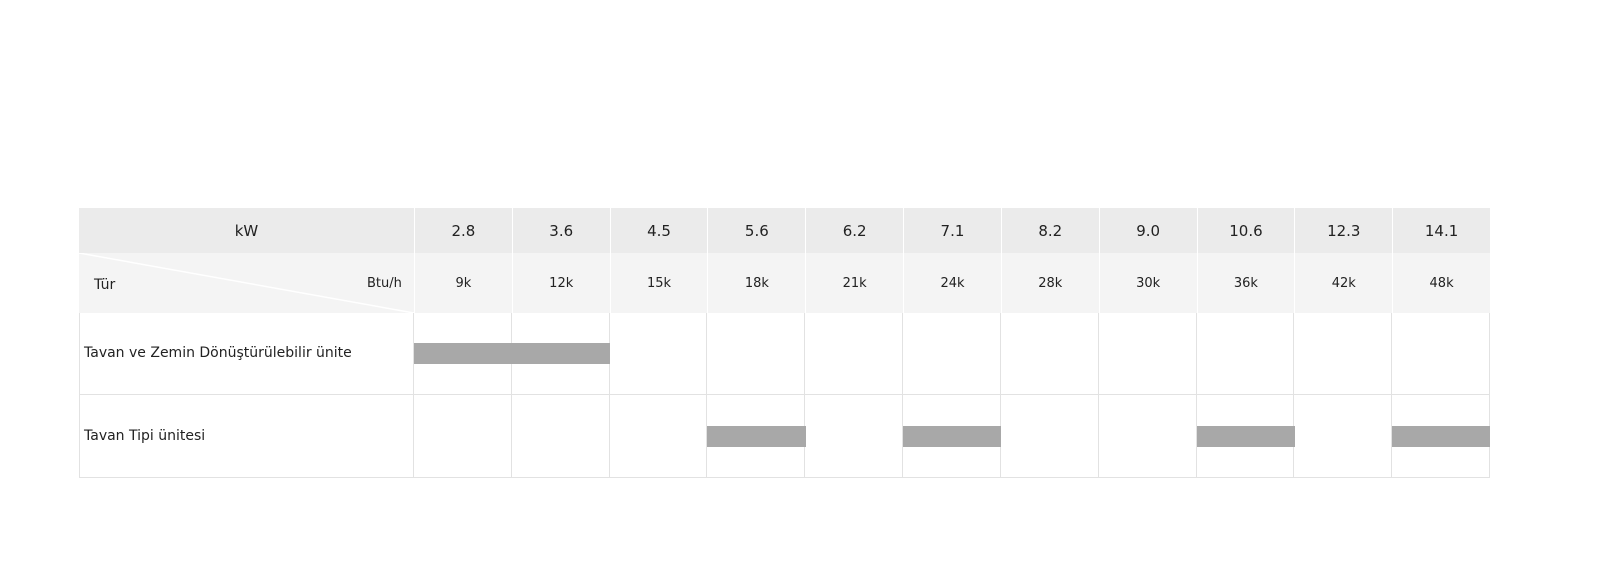  What do you see at coordinates (463, 283) in the screenshot?
I see `btu-value: 9k` at bounding box center [463, 283].